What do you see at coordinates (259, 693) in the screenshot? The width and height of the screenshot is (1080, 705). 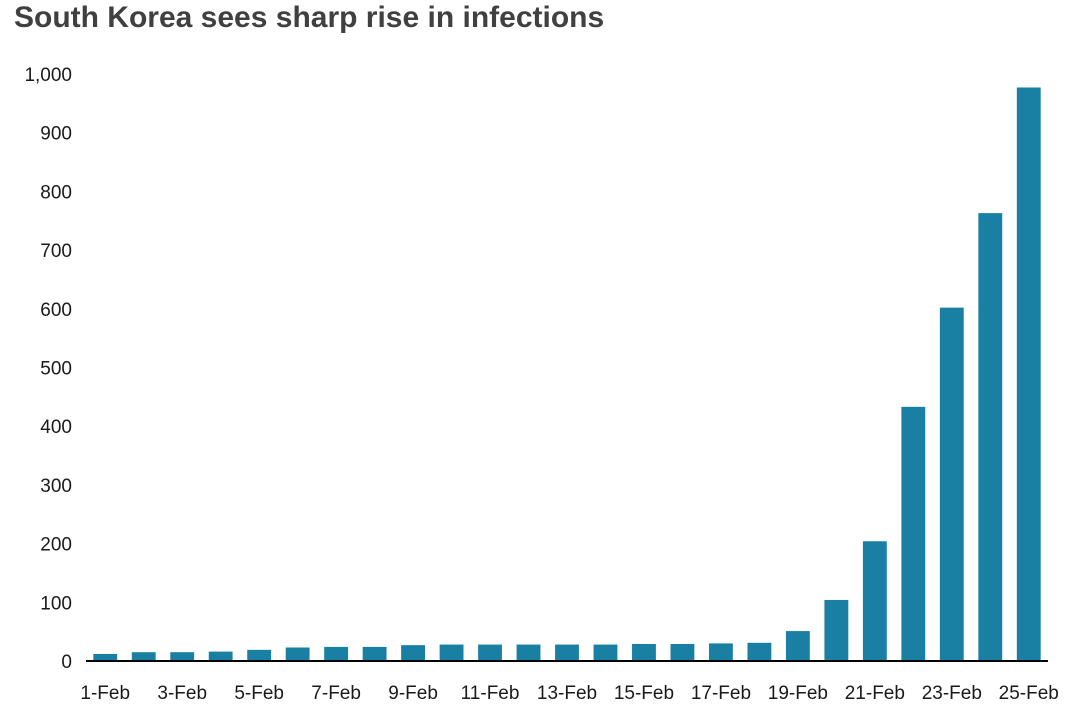 I see `x-tick-label: 5-Feb` at bounding box center [259, 693].